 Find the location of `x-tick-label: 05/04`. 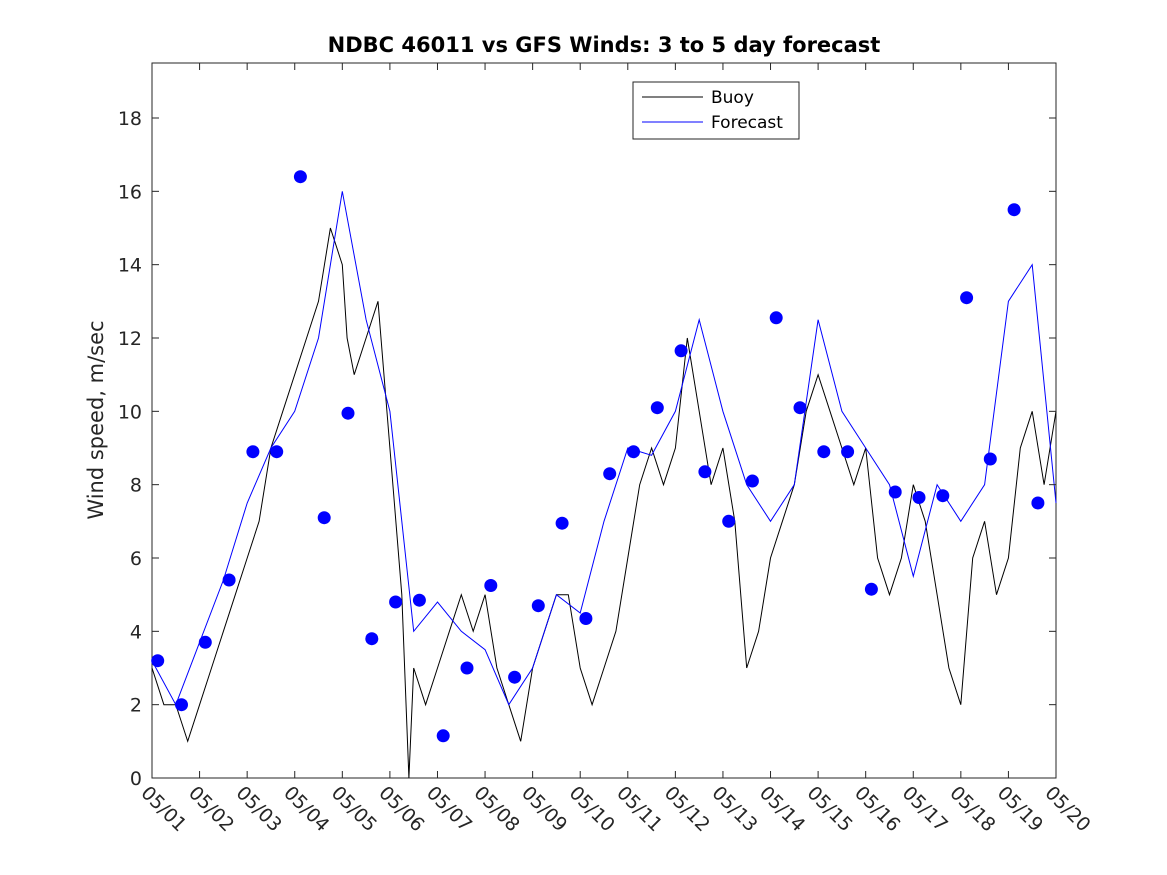

x-tick-label: 05/04 is located at coordinates (306, 809).